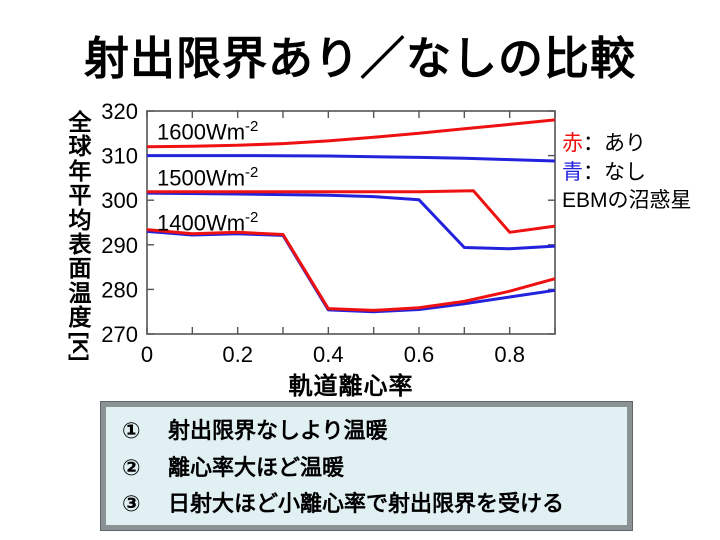  I want to click on note-text: 離心率大ほど温暖, so click(256, 467).